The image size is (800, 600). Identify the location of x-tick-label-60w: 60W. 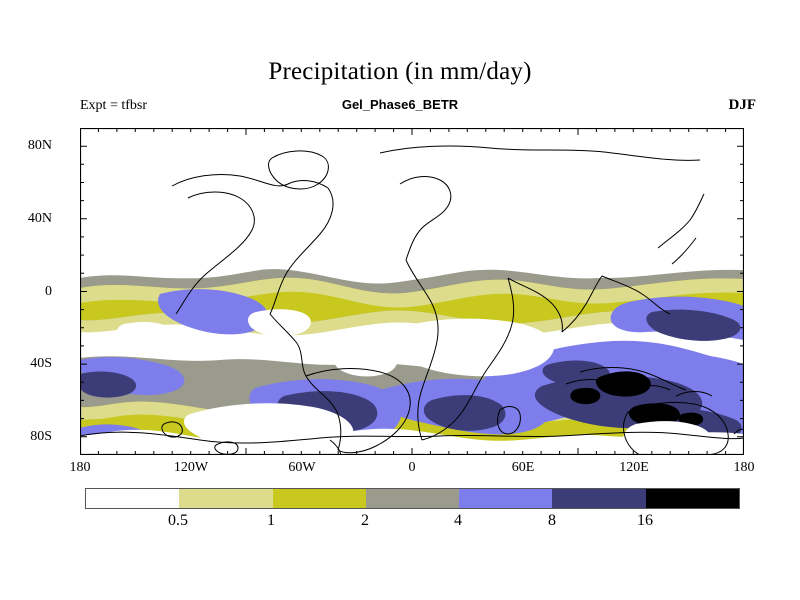
(302, 467).